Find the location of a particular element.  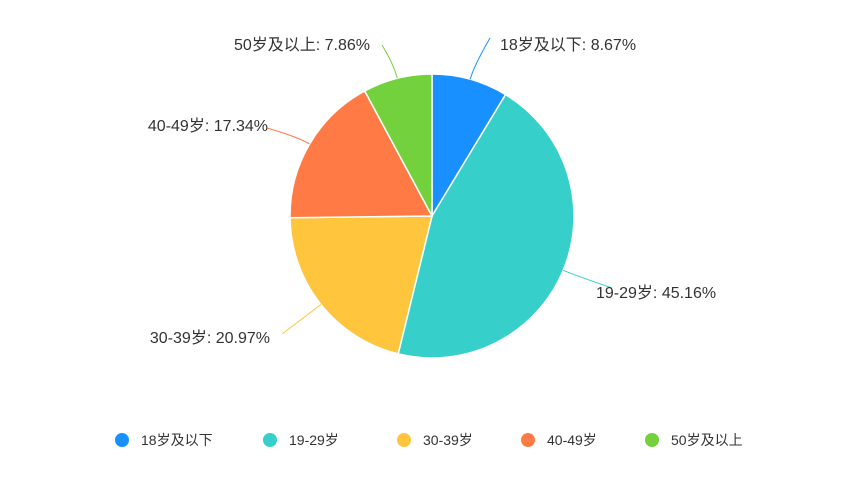

pie-data-label: 18岁及以下: 8.67% is located at coordinates (568, 45).